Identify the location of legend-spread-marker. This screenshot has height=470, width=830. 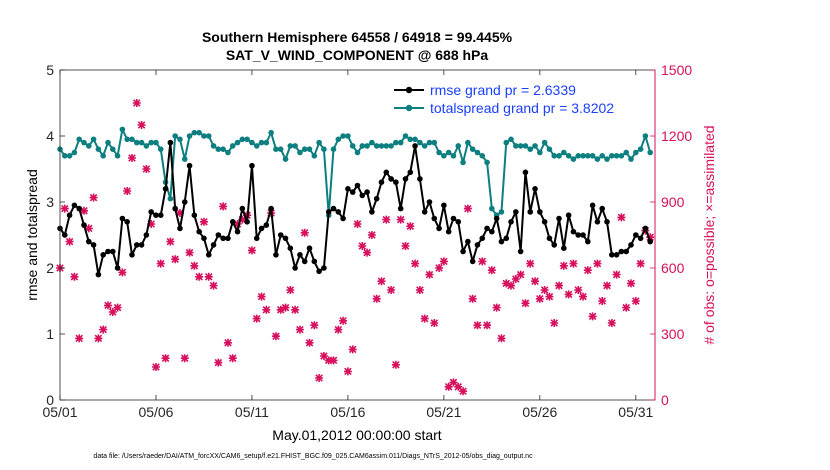
(409, 108).